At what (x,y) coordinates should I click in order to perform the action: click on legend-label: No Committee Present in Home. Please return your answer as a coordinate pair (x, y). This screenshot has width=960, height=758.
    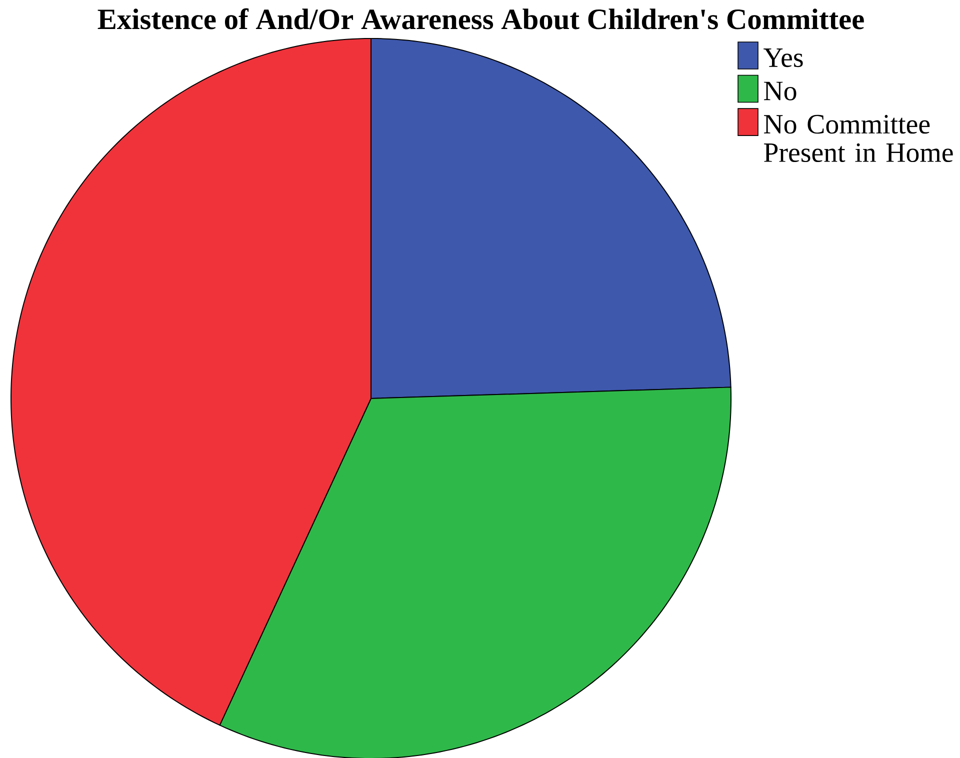
    Looking at the image, I should click on (858, 138).